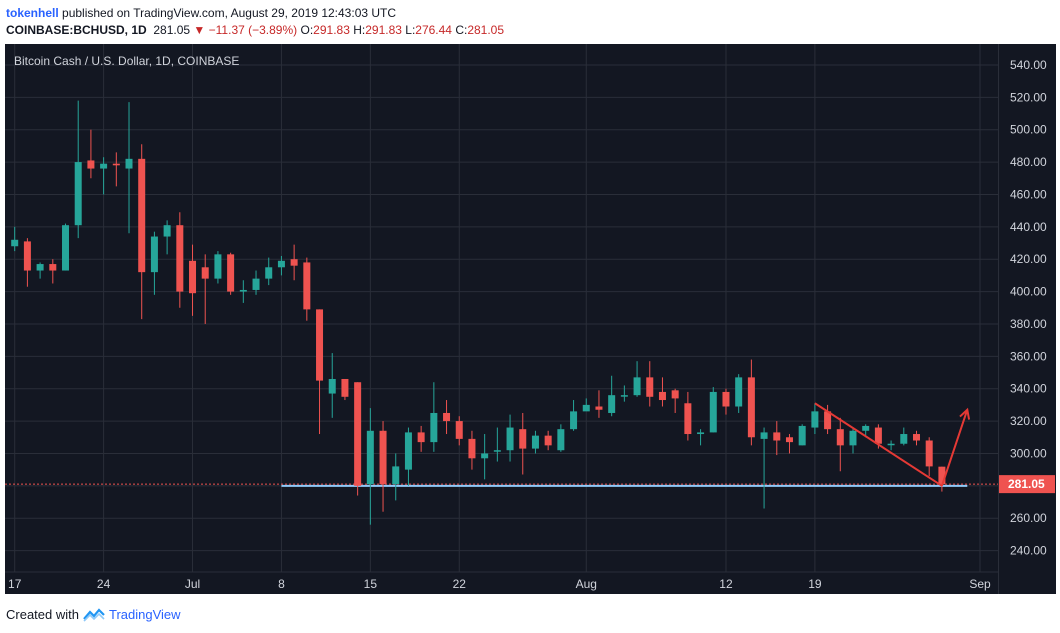 This screenshot has width=1060, height=633. Describe the element at coordinates (1028, 551) in the screenshot. I see `y-tick-label: 240.00` at that location.